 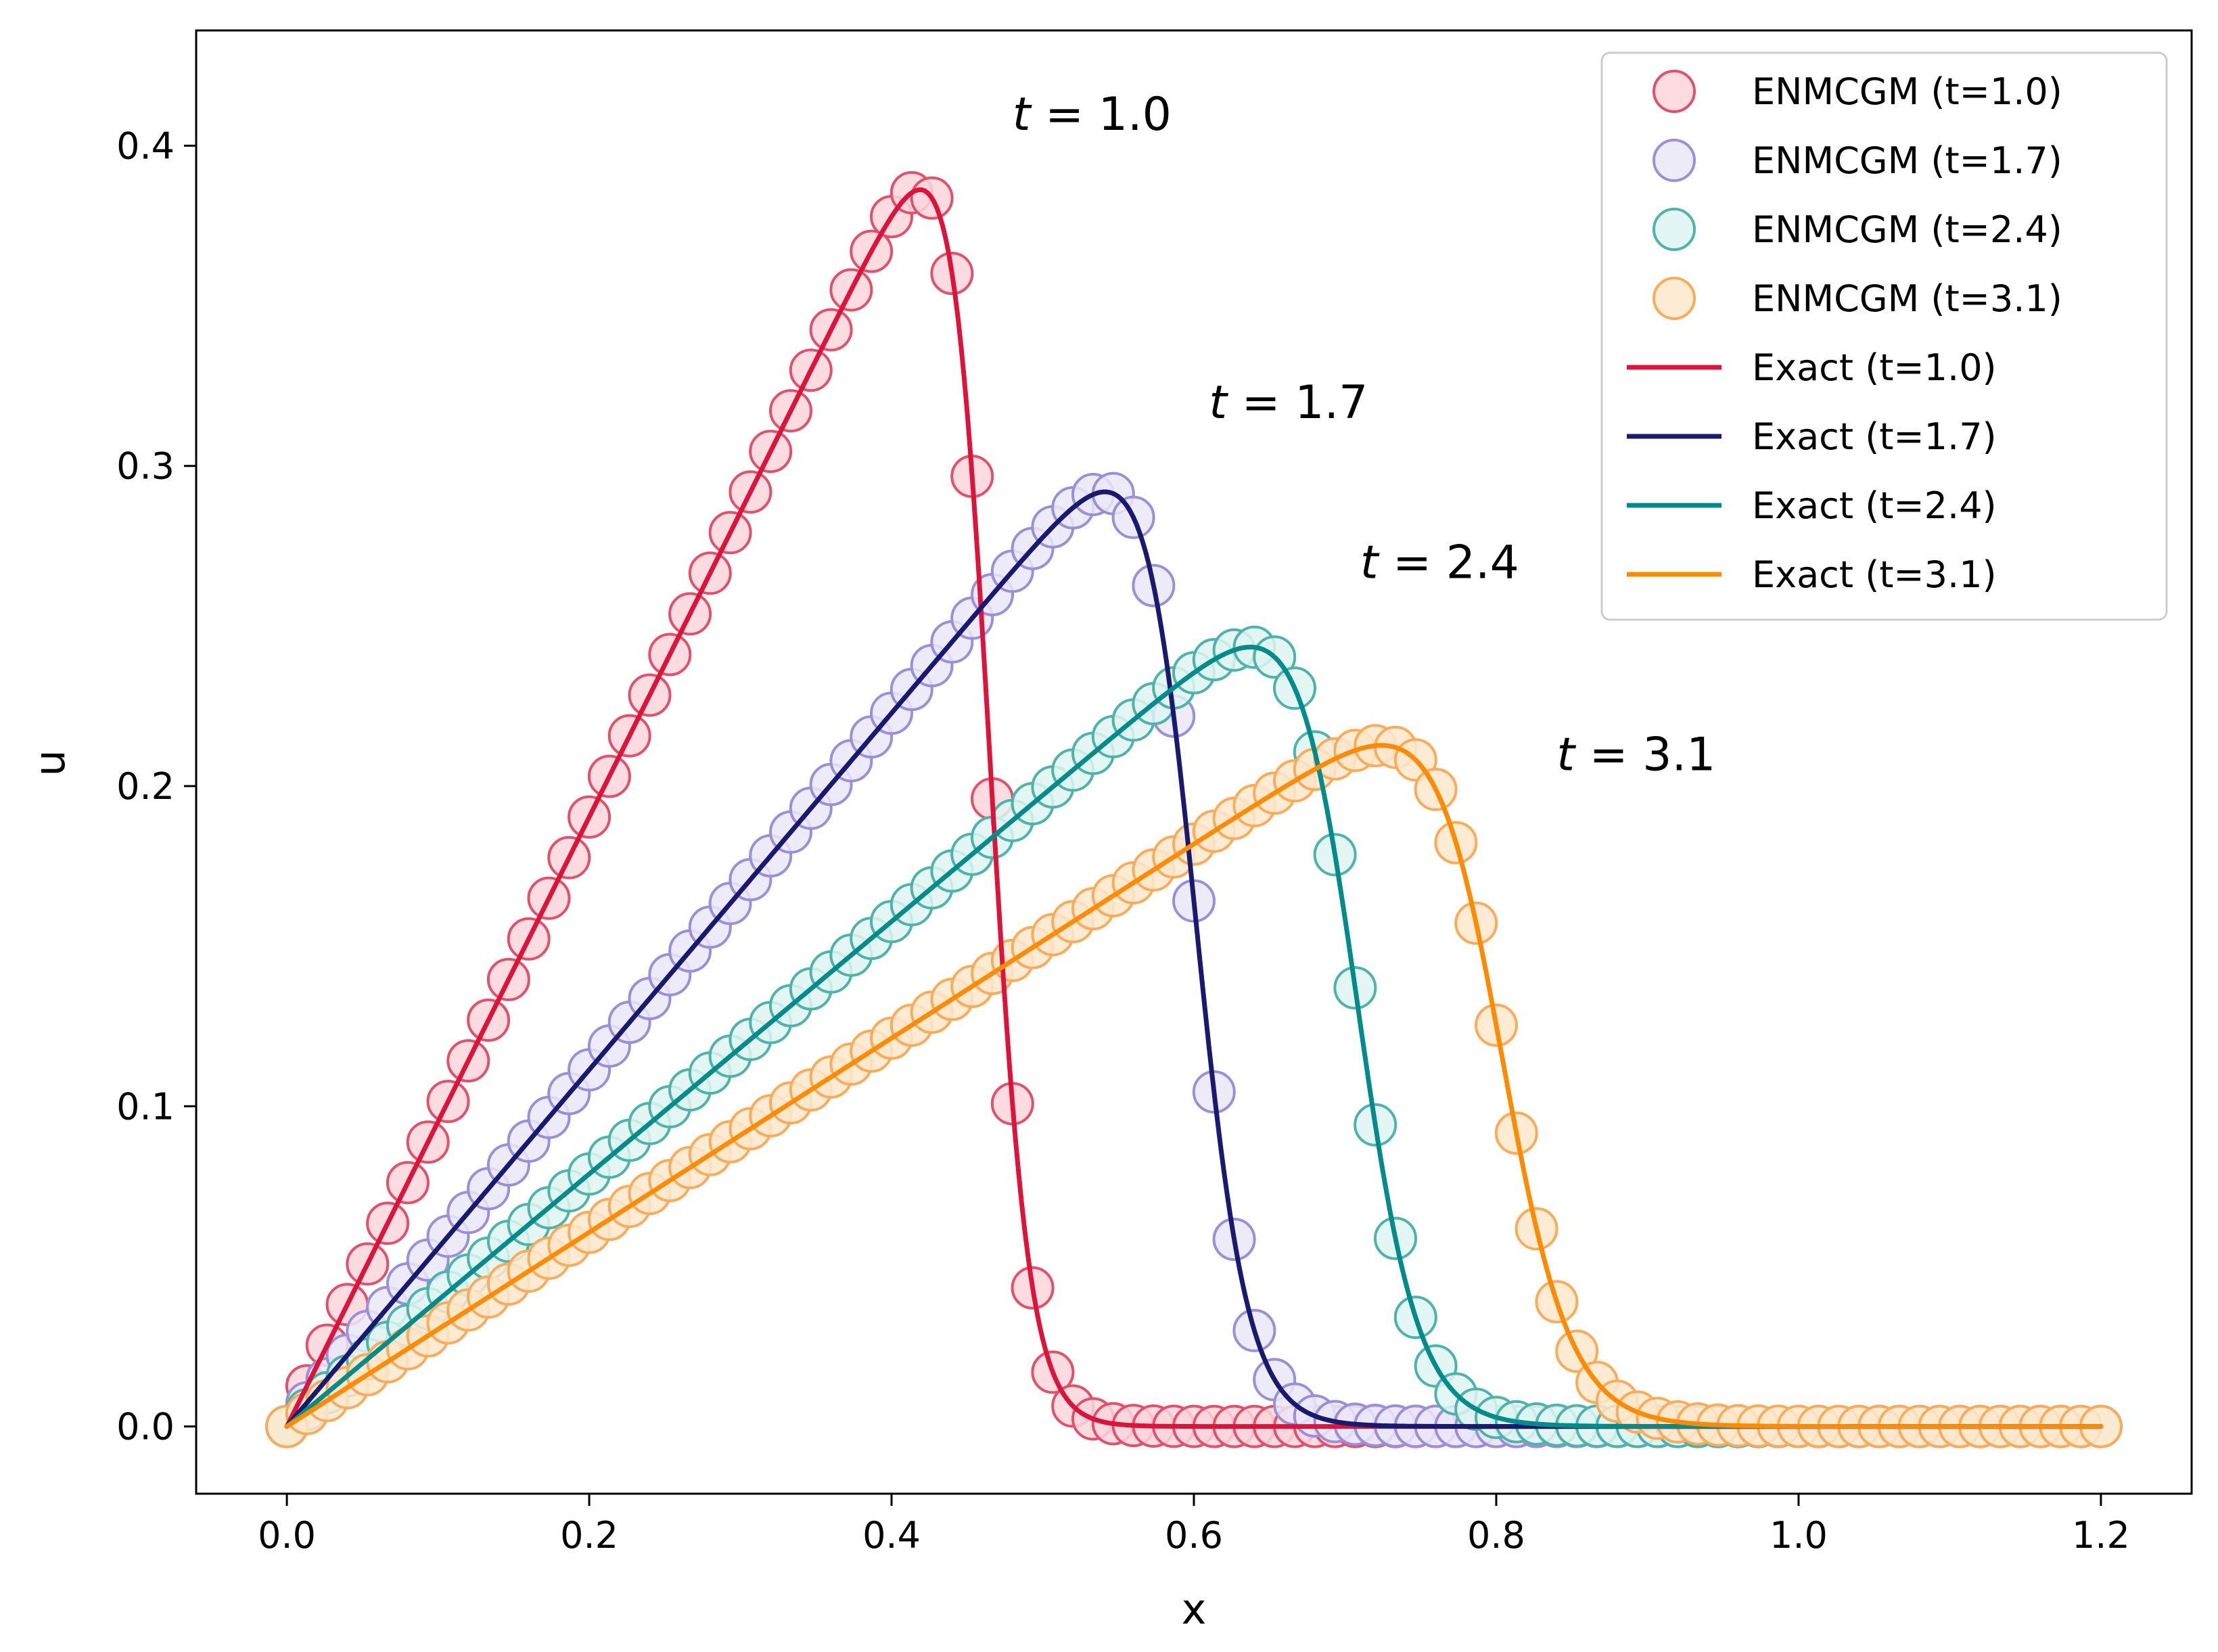 I want to click on legend-entry: Exact (t=2.4), so click(x=1812, y=506).